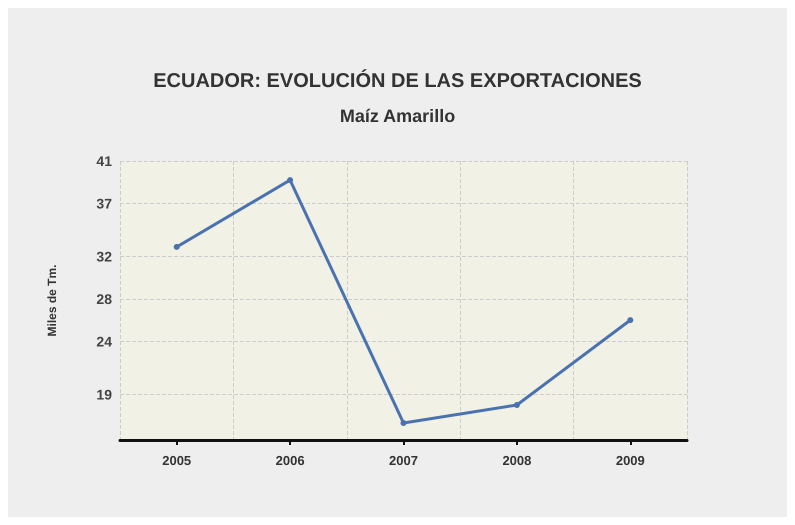  I want to click on y-tick-label: 37, so click(104, 203).